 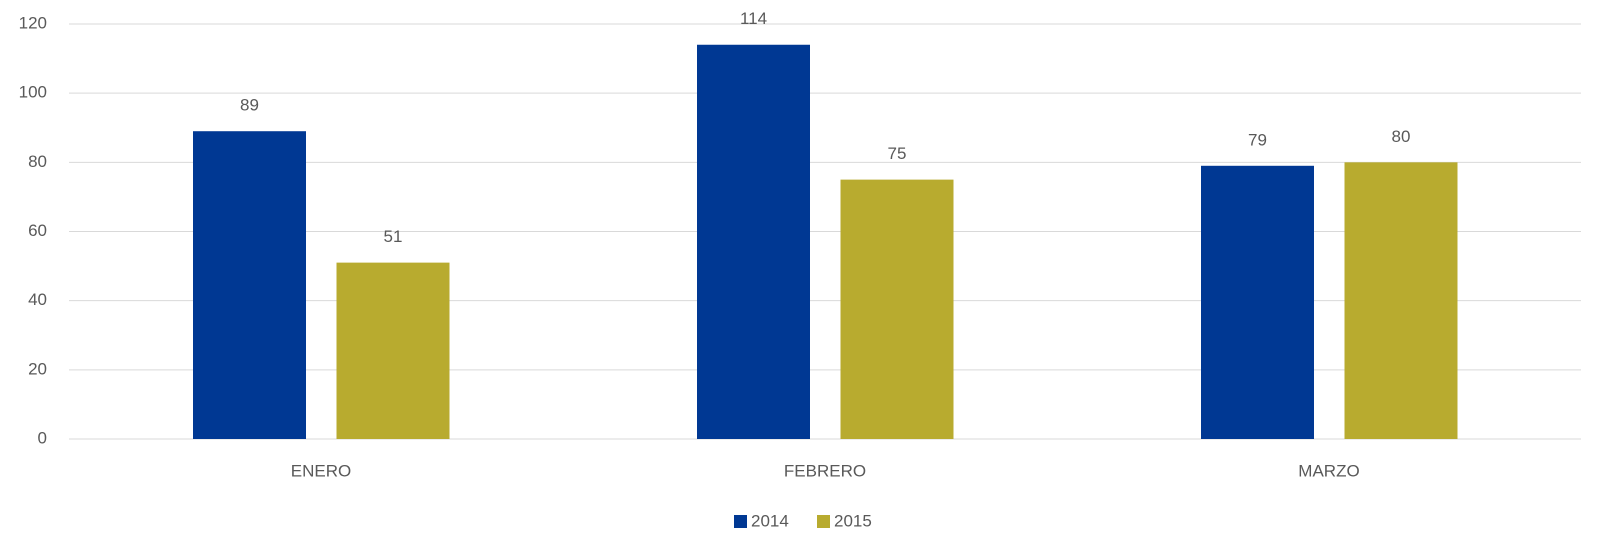 What do you see at coordinates (853, 520) in the screenshot?
I see `legend-label: 2015` at bounding box center [853, 520].